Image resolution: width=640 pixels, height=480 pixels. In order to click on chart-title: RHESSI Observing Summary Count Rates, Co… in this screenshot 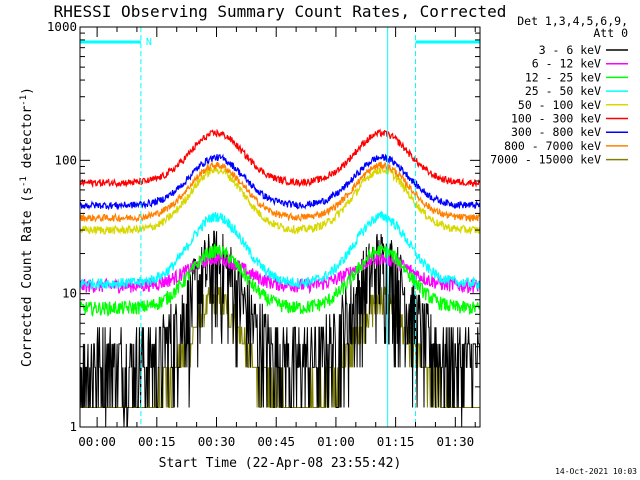, I will do `click(280, 11)`.